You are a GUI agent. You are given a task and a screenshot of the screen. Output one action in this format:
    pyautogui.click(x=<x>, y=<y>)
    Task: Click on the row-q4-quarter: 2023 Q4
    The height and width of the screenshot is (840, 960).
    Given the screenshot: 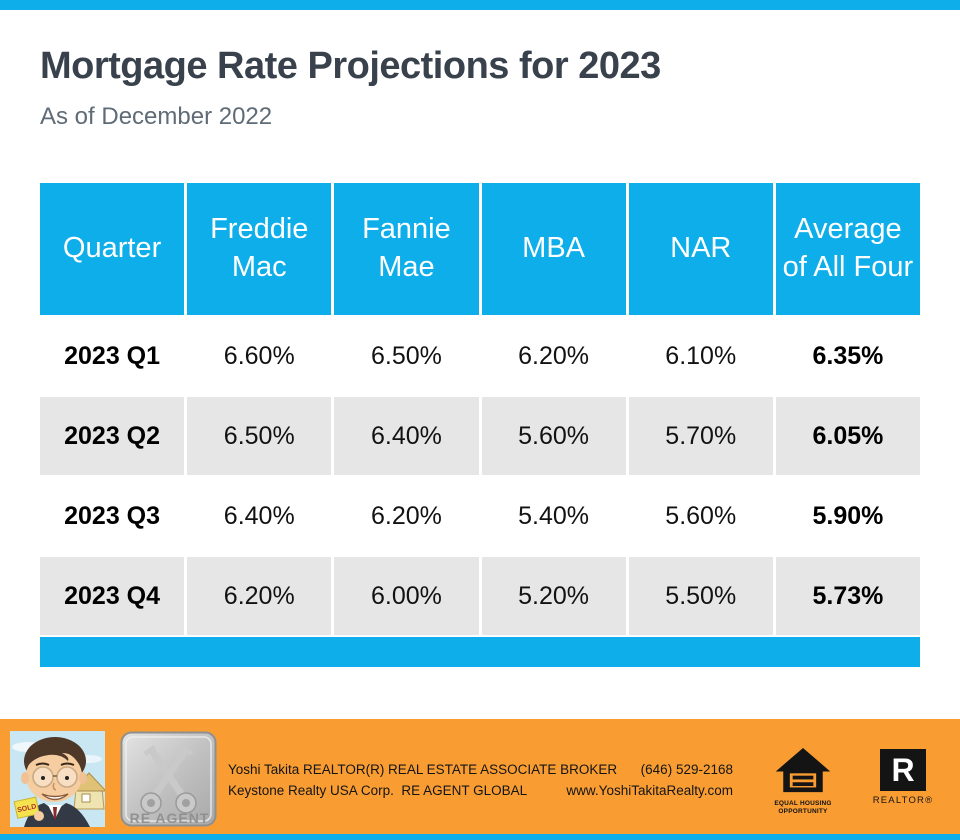 What is the action you would take?
    pyautogui.click(x=112, y=596)
    